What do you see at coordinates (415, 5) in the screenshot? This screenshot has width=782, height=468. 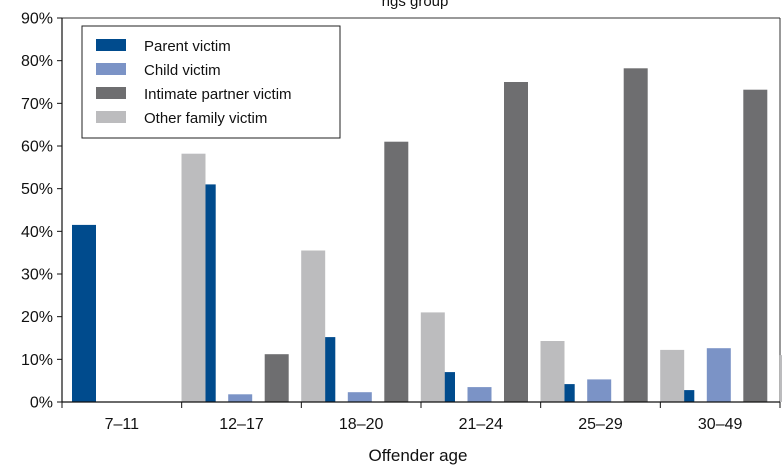 I see `chart-title: ngs group` at bounding box center [415, 5].